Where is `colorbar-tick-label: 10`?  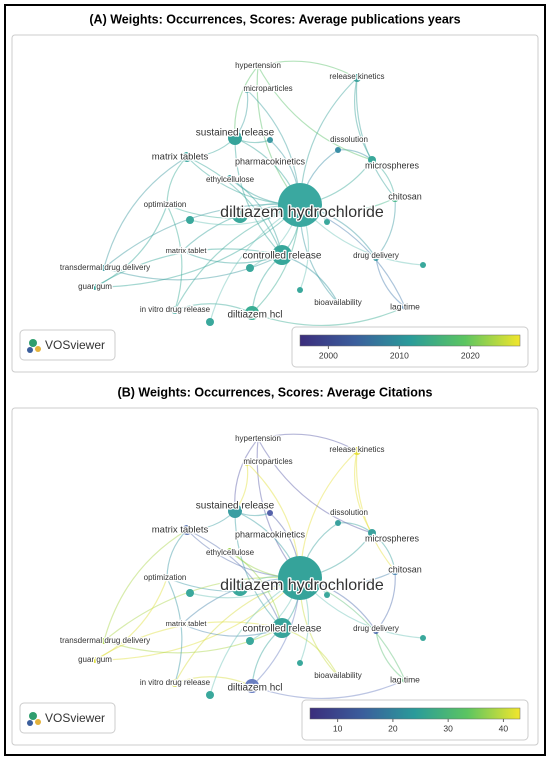 colorbar-tick-label: 10 is located at coordinates (338, 728).